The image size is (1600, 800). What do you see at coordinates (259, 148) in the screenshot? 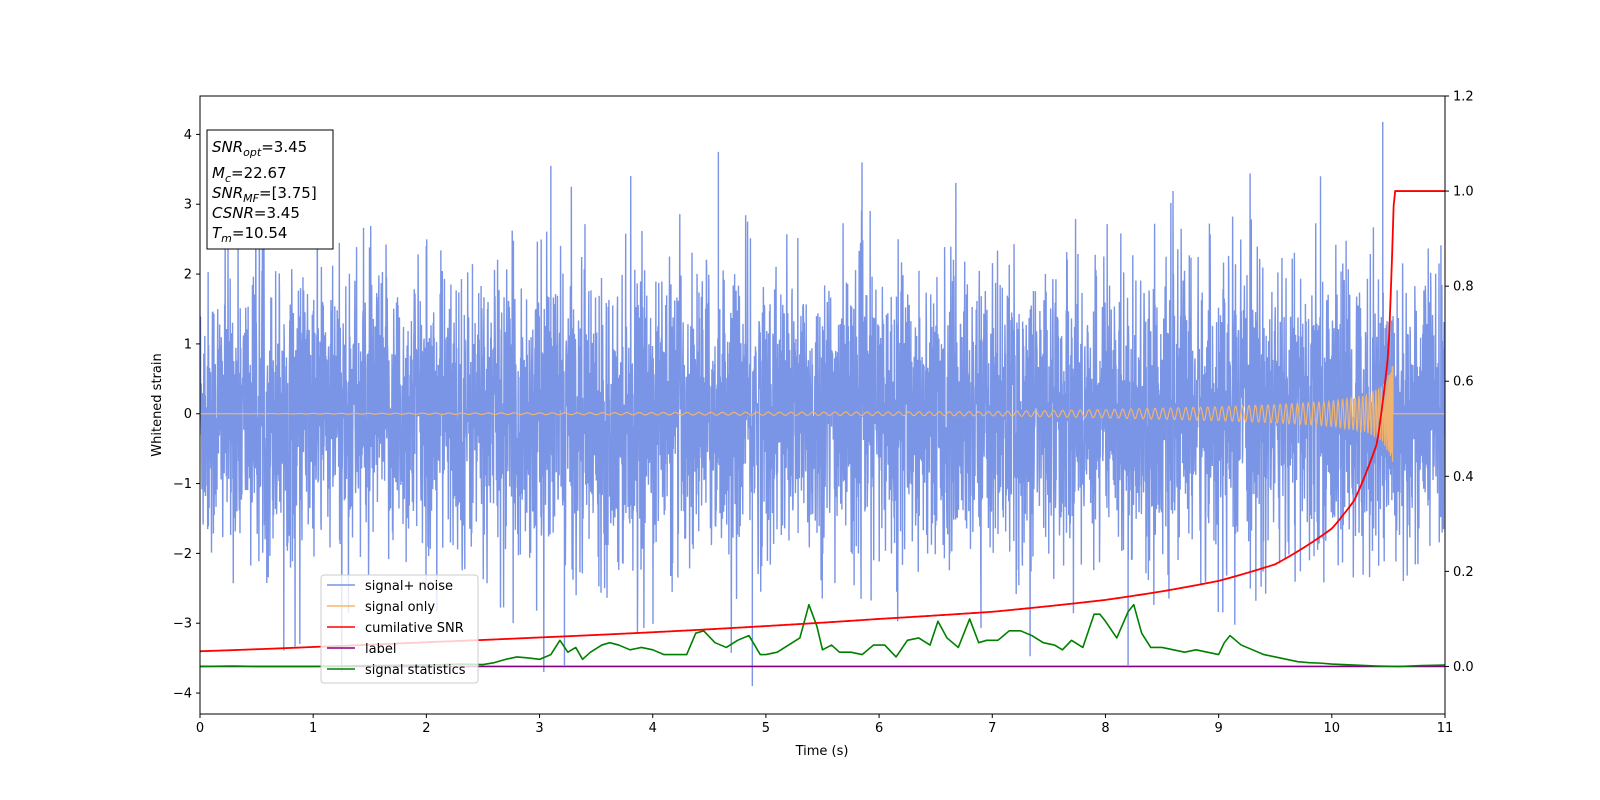
I see `annotation-snr-opt: SNRopt=3.45` at bounding box center [259, 148].